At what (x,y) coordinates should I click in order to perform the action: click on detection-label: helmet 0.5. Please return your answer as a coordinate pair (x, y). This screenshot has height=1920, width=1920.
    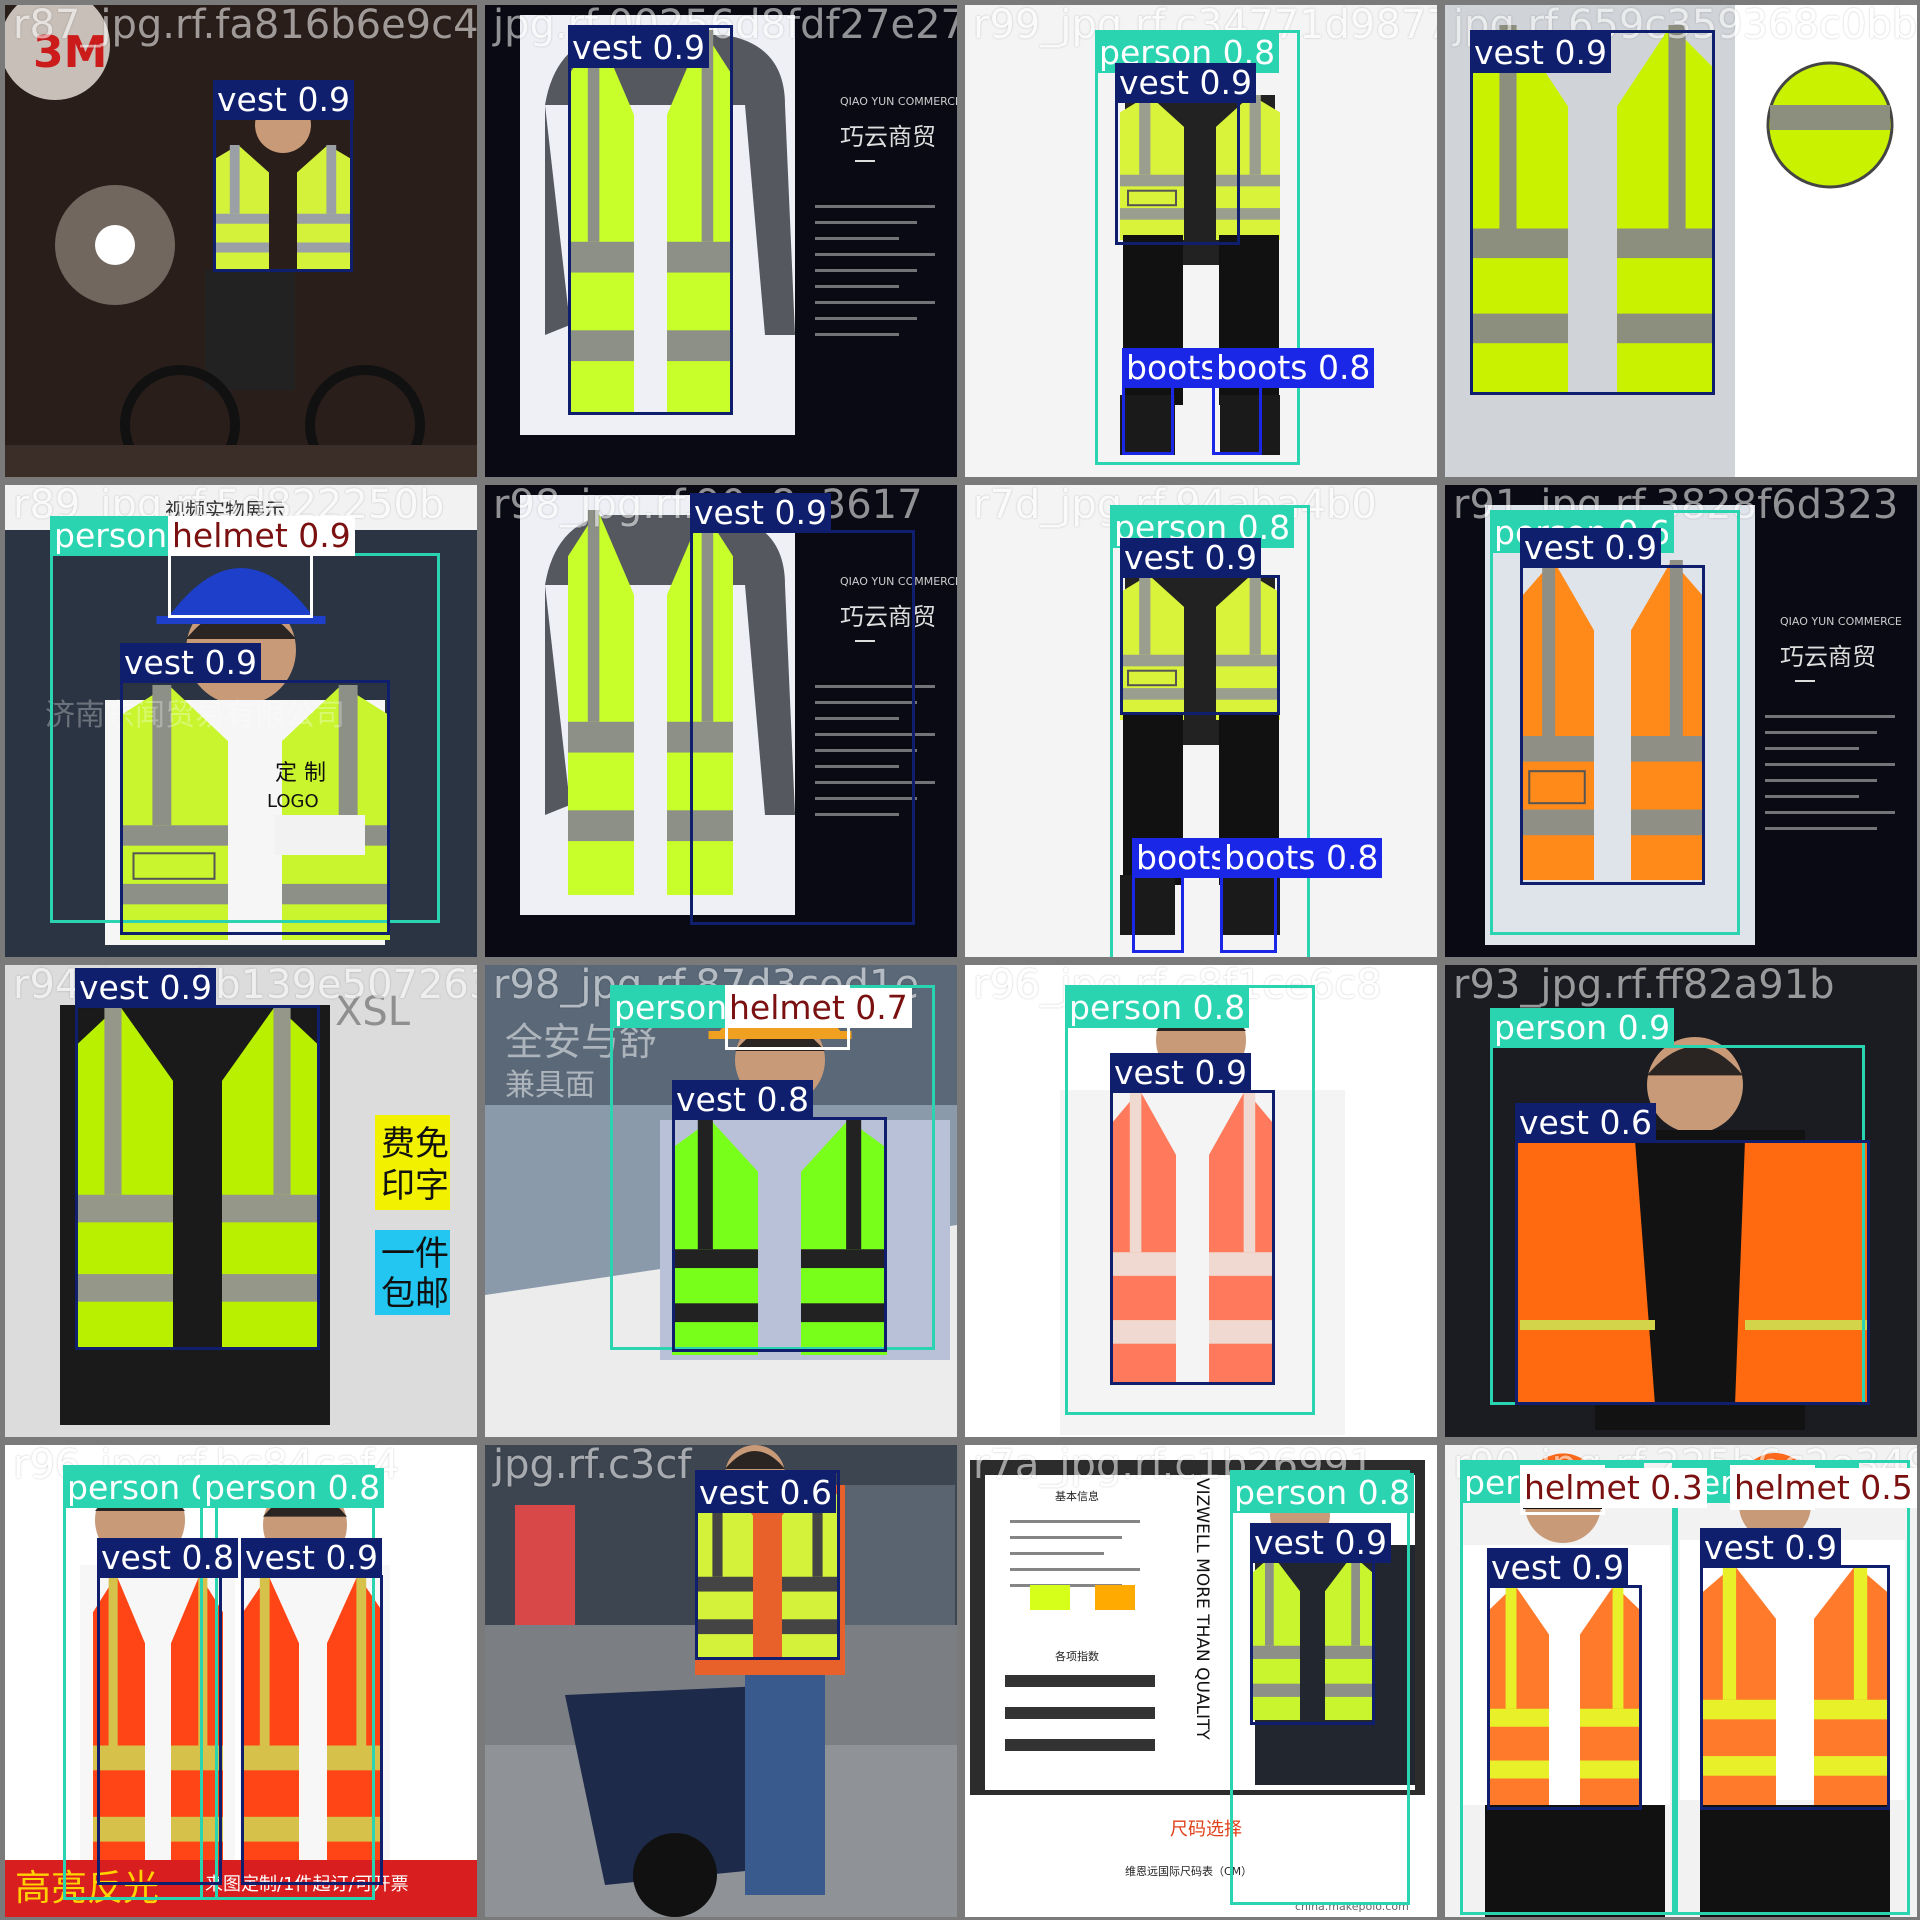
    Looking at the image, I should click on (1823, 1488).